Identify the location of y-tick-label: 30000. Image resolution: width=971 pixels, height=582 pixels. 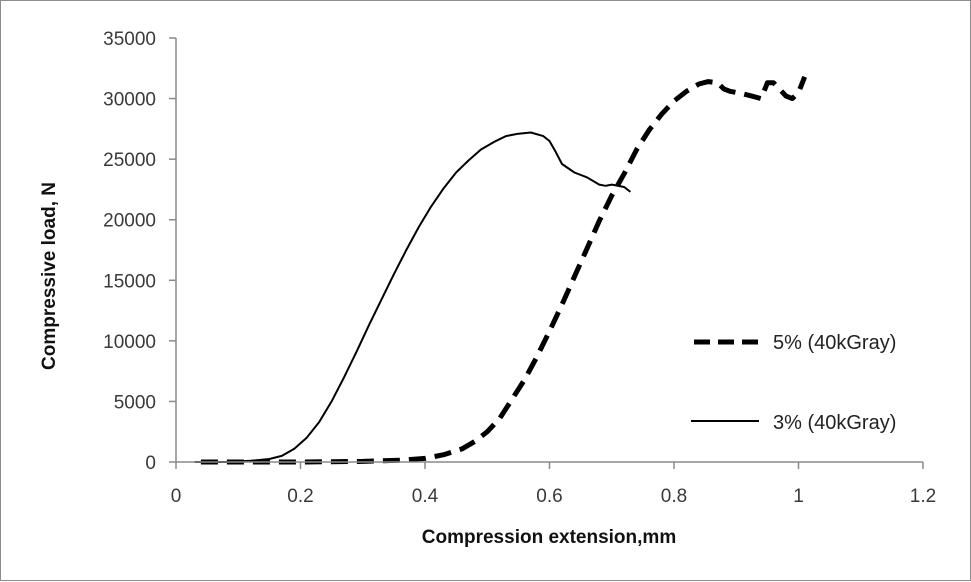
(129, 100).